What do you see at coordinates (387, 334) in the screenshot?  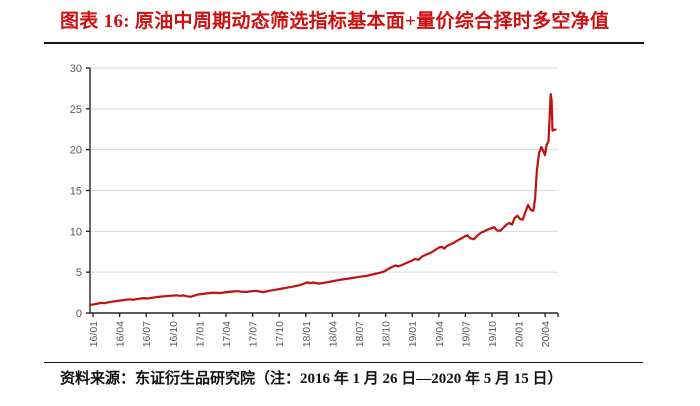 I see `x-tick-label: 18/10` at bounding box center [387, 334].